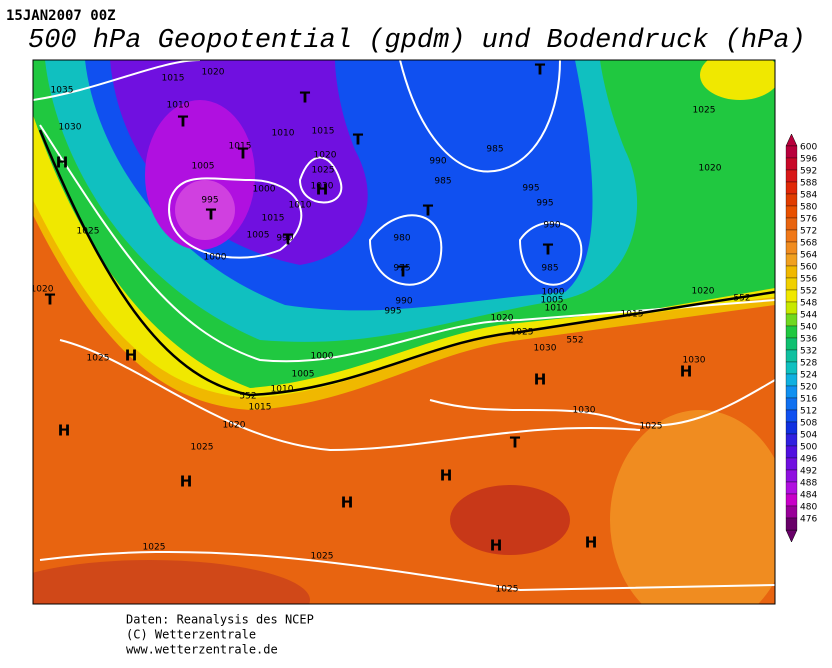 Image resolution: width=832 pixels, height=668 pixels. I want to click on colorbar-tick-label: 504, so click(808, 436).